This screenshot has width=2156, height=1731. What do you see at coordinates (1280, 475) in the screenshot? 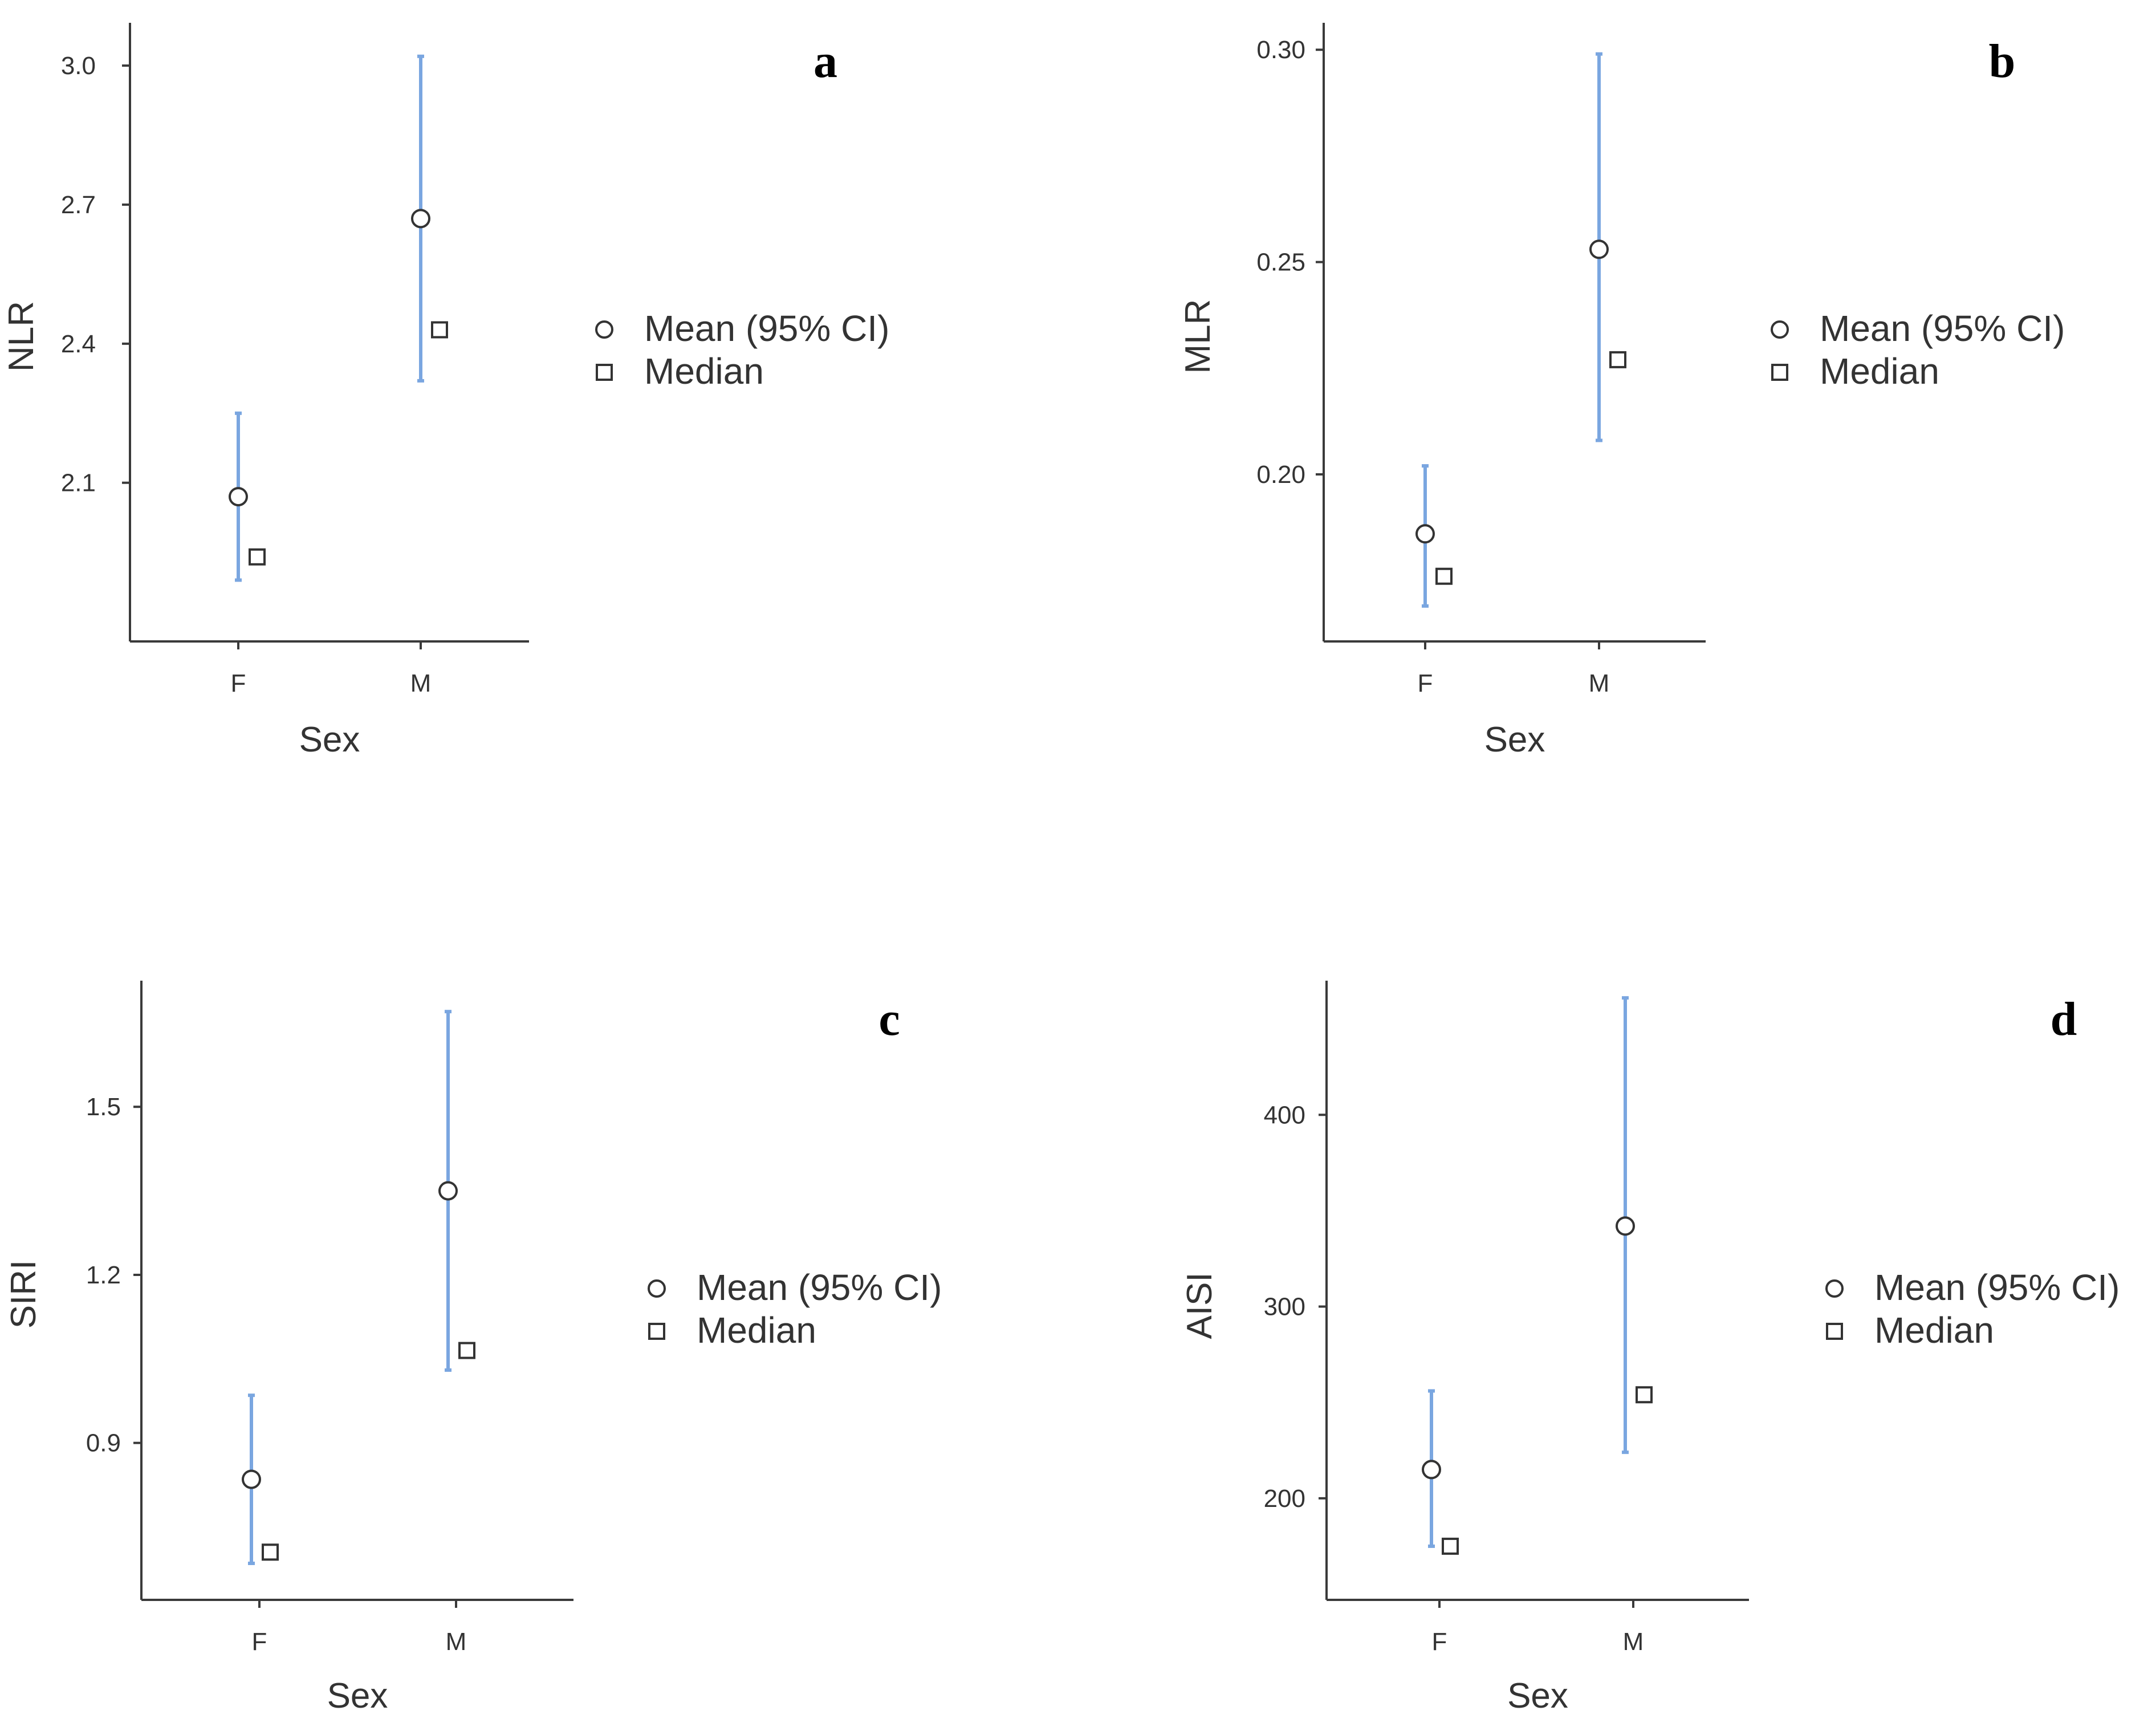
I see `y-tick-label: 0.20` at bounding box center [1280, 475].